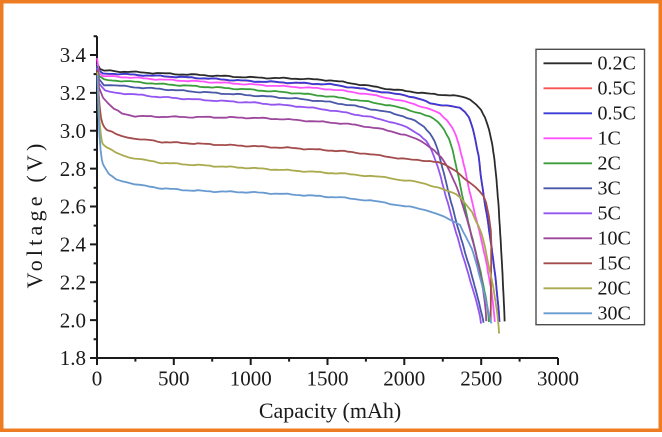 This screenshot has width=662, height=437. I want to click on svg-text: 15C, so click(614, 264).